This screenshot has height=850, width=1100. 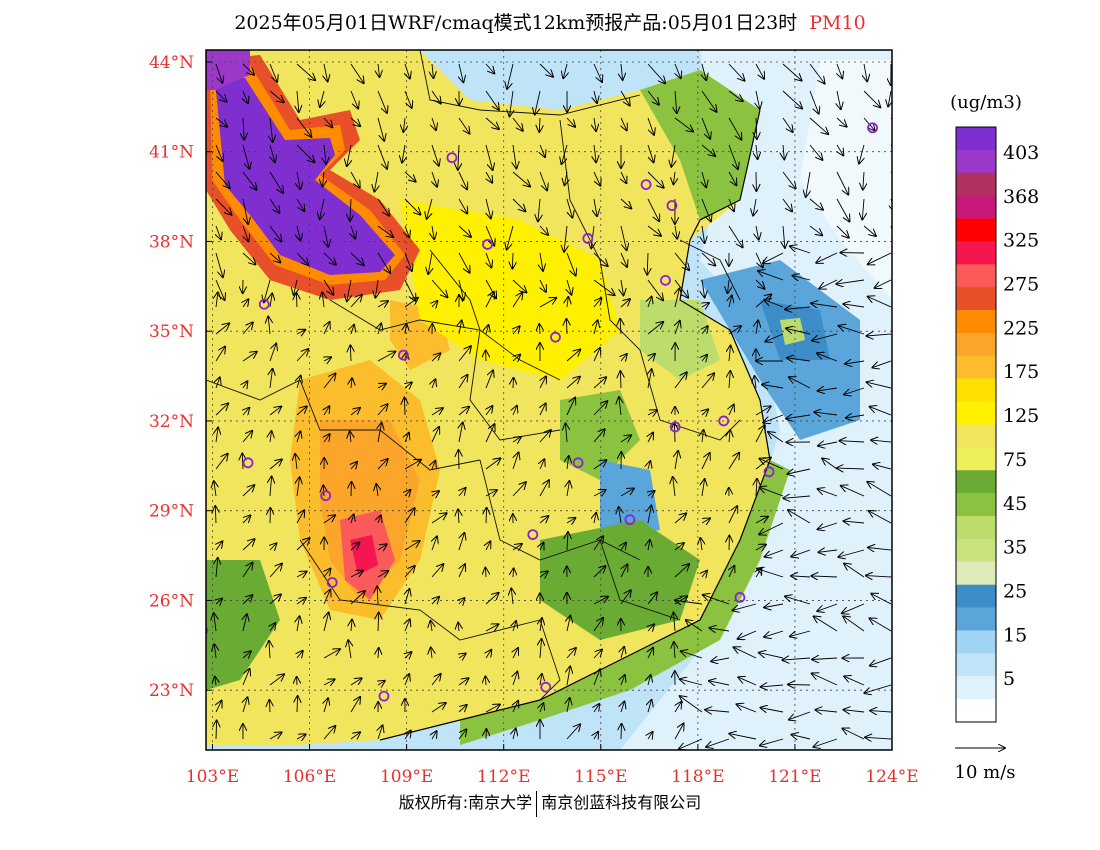 I want to click on longitude-labels: 103°E 106°E 109°E 112°E 115°E 118°E 121°E 124°E, so click(x=552, y=765).